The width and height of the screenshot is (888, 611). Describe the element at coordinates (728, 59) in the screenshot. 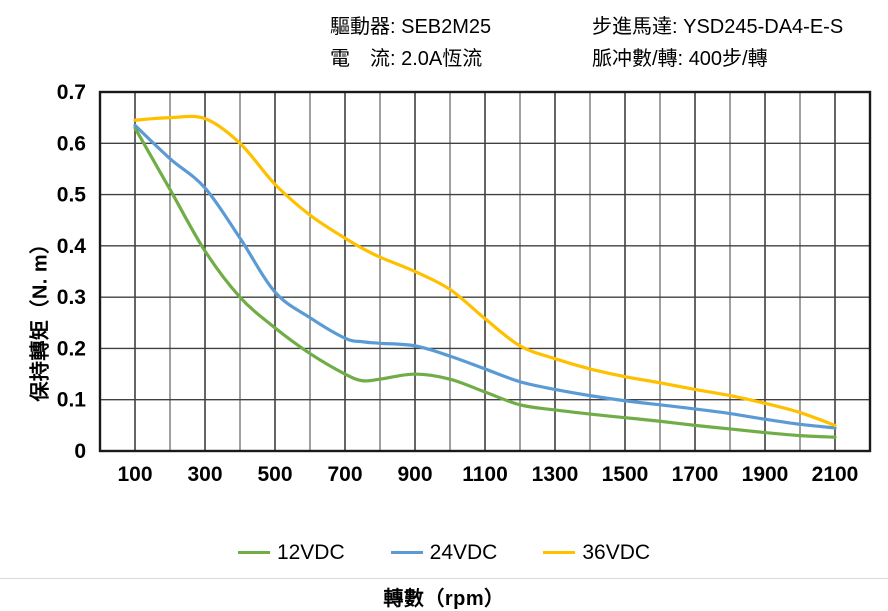

I see `pulses-value: 400步/轉` at that location.